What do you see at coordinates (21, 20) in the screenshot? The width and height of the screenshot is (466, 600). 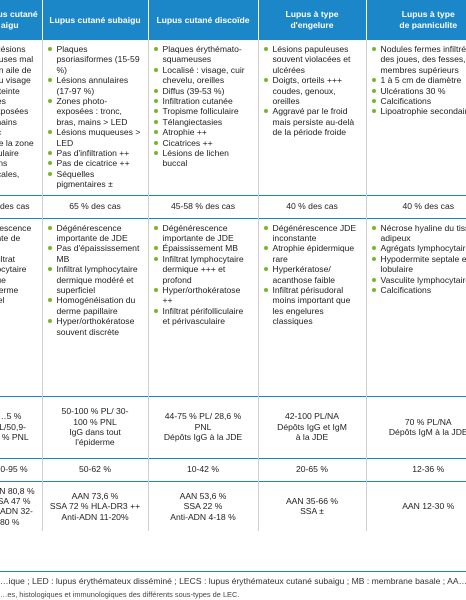 I see `header-acute: Lupus cutané aigu` at bounding box center [21, 20].